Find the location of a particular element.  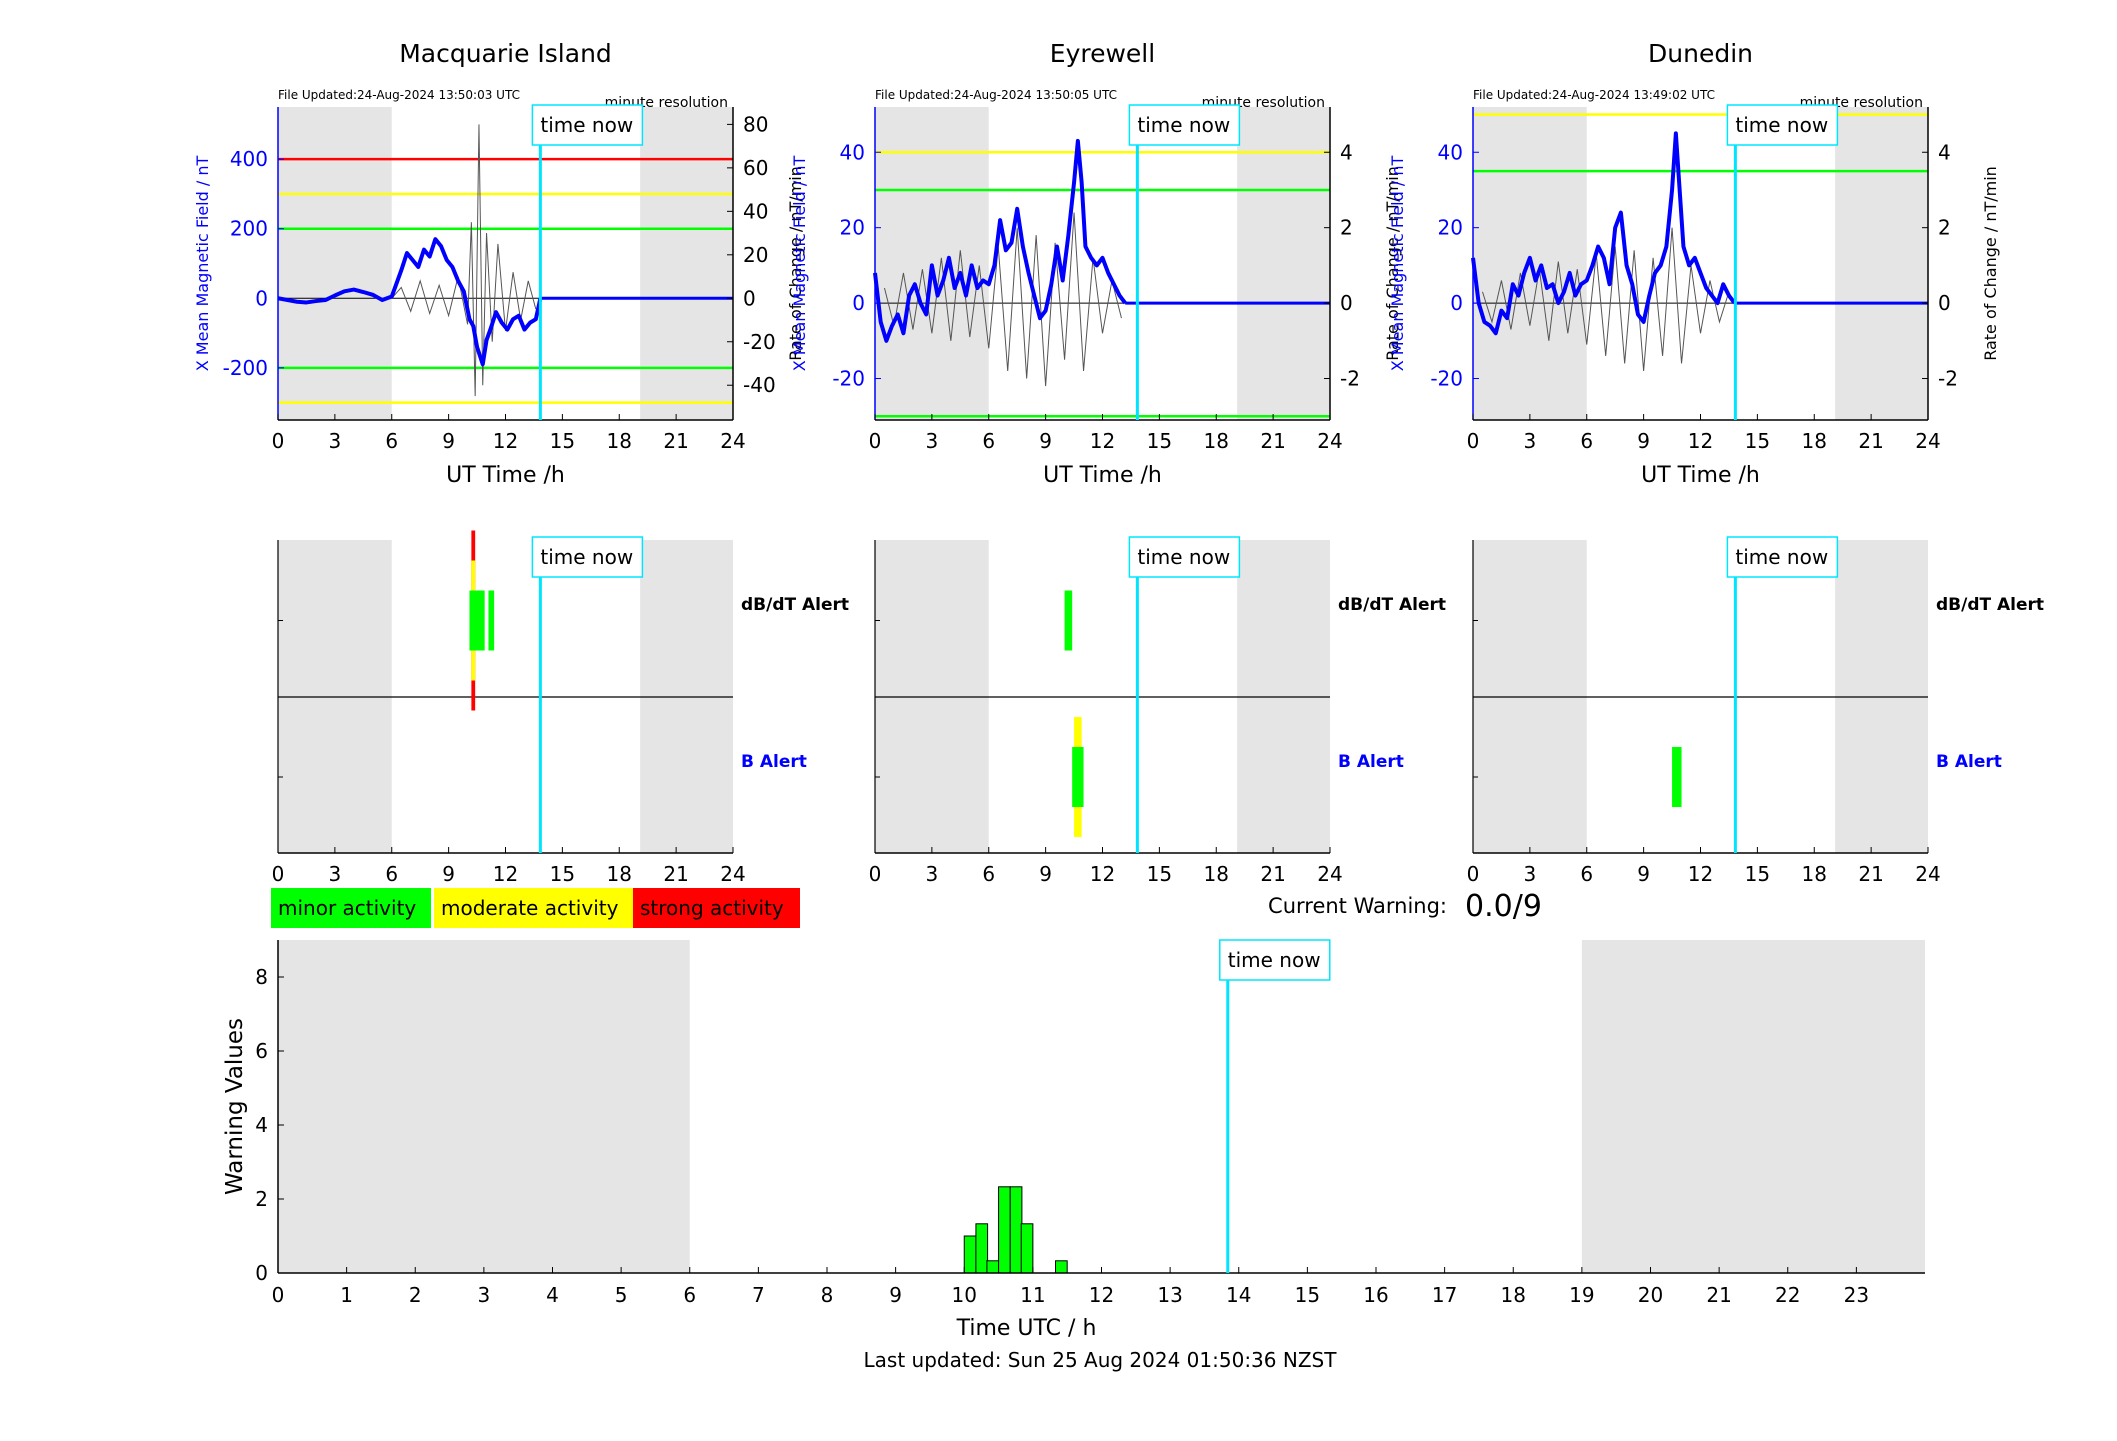

warning-y-tick-label: 2 is located at coordinates (261, 1199).